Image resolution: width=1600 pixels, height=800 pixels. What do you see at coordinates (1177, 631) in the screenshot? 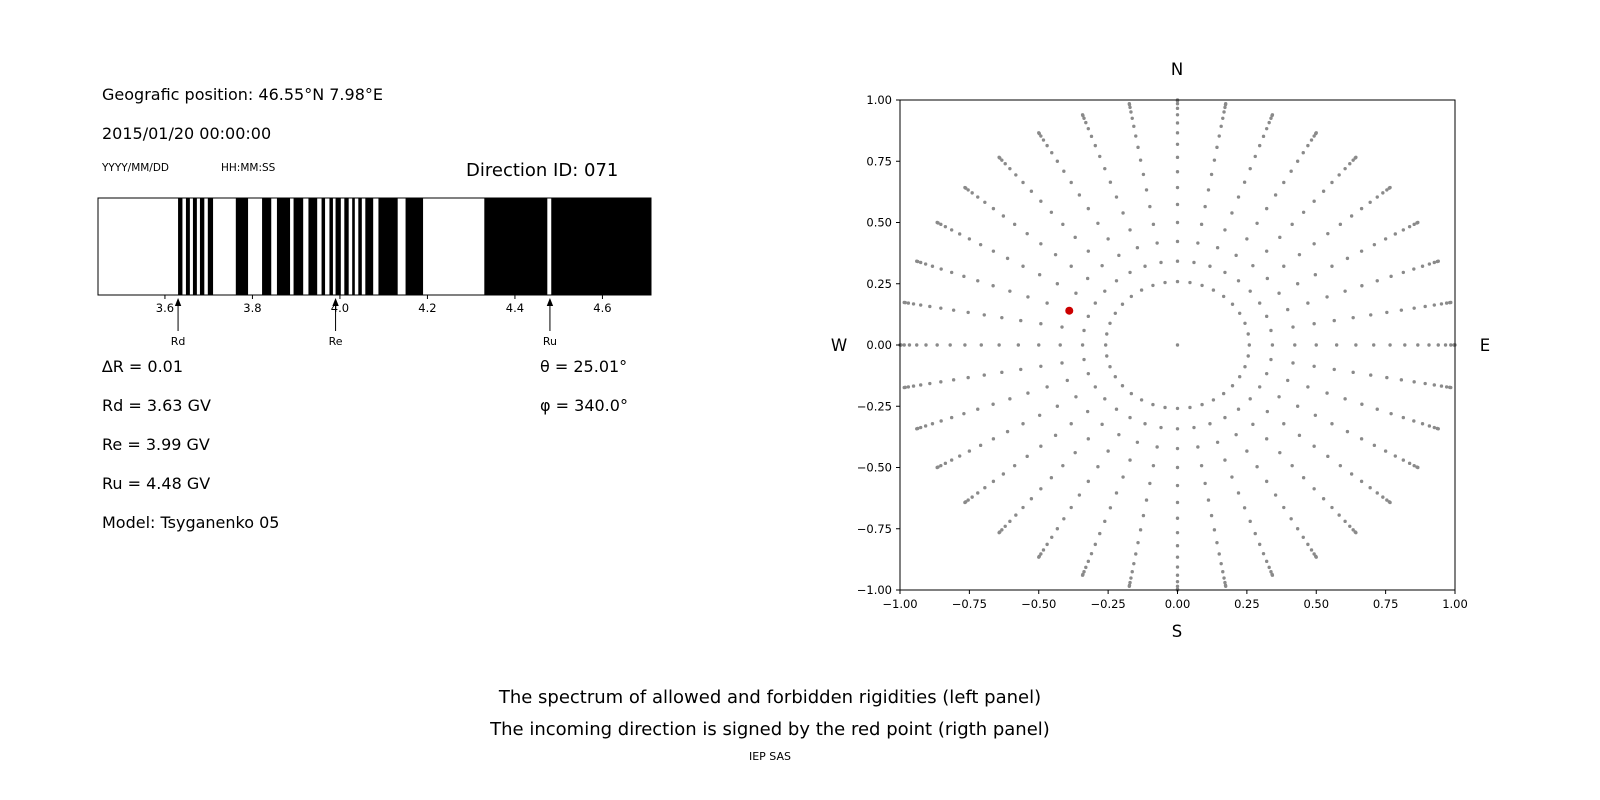
I see `compass-south-label: S` at bounding box center [1177, 631].